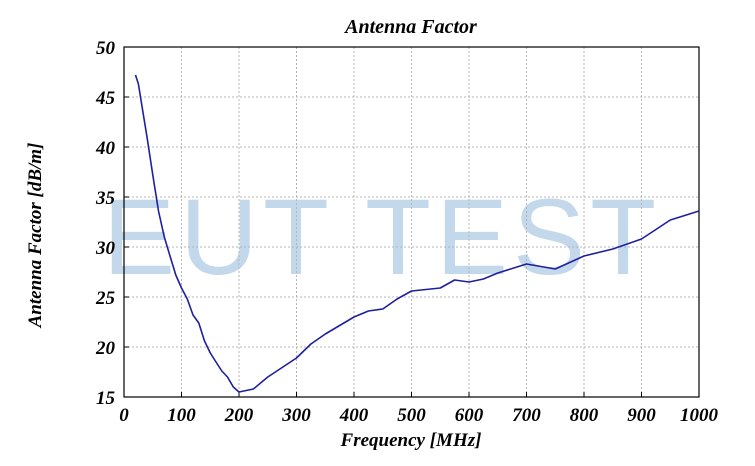 This screenshot has height=466, width=755. Describe the element at coordinates (112, 223) in the screenshot. I see `y-axis-ticks: 15 20 25 30 35 40 45 50` at that location.